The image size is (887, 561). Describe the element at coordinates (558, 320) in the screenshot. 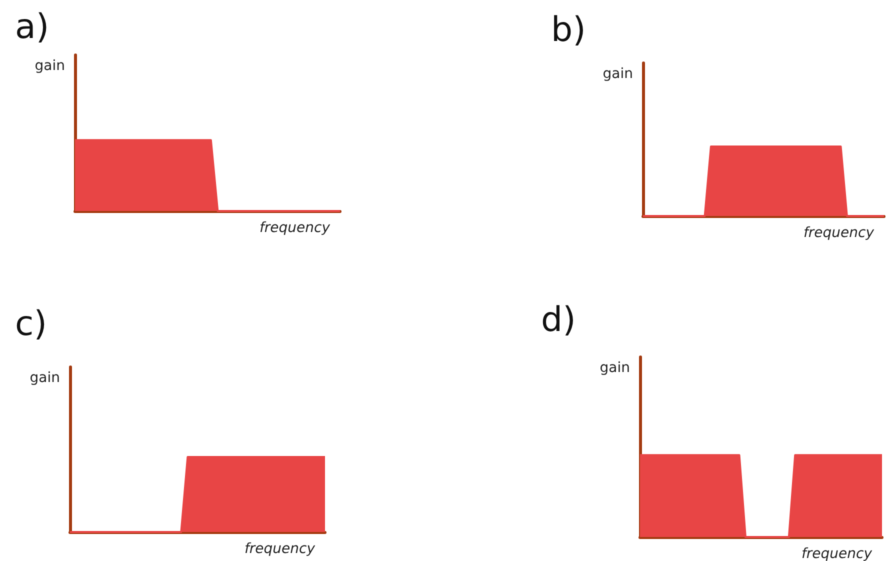

I see `chart-title: d)` at that location.